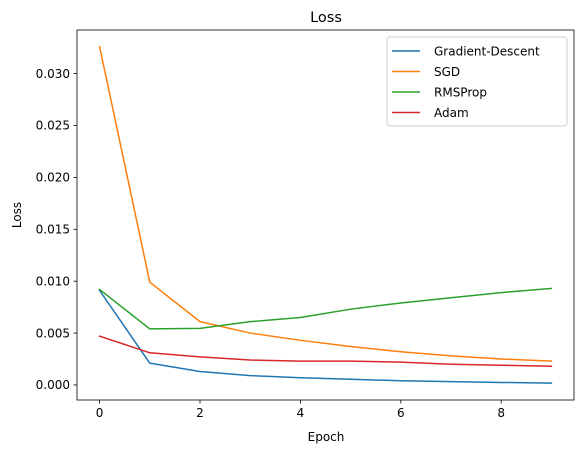 The width and height of the screenshot is (584, 455). I want to click on legend-label: RMSProp, so click(460, 92).